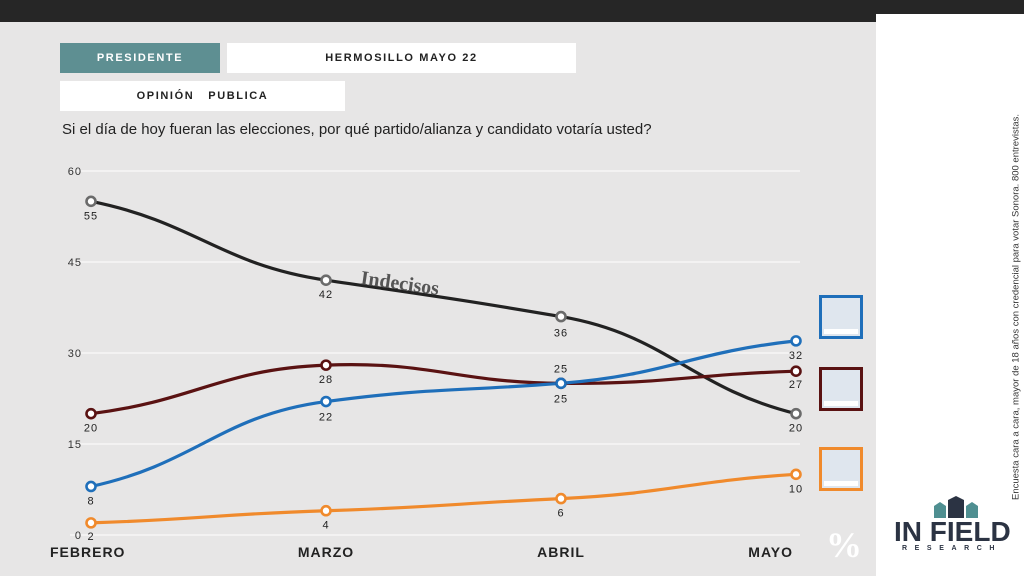  What do you see at coordinates (75, 263) in the screenshot?
I see `y-tick-label: 45` at bounding box center [75, 263].